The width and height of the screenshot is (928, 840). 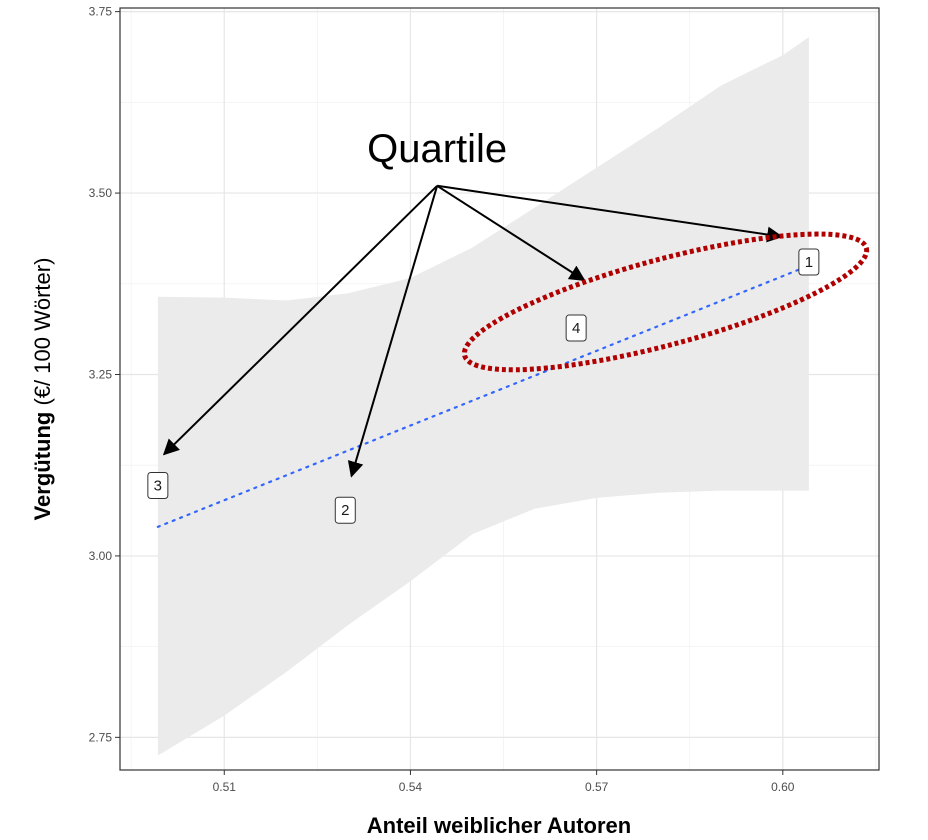 What do you see at coordinates (42, 466) in the screenshot?
I see `y-axis-title-bold: Vergütung` at bounding box center [42, 466].